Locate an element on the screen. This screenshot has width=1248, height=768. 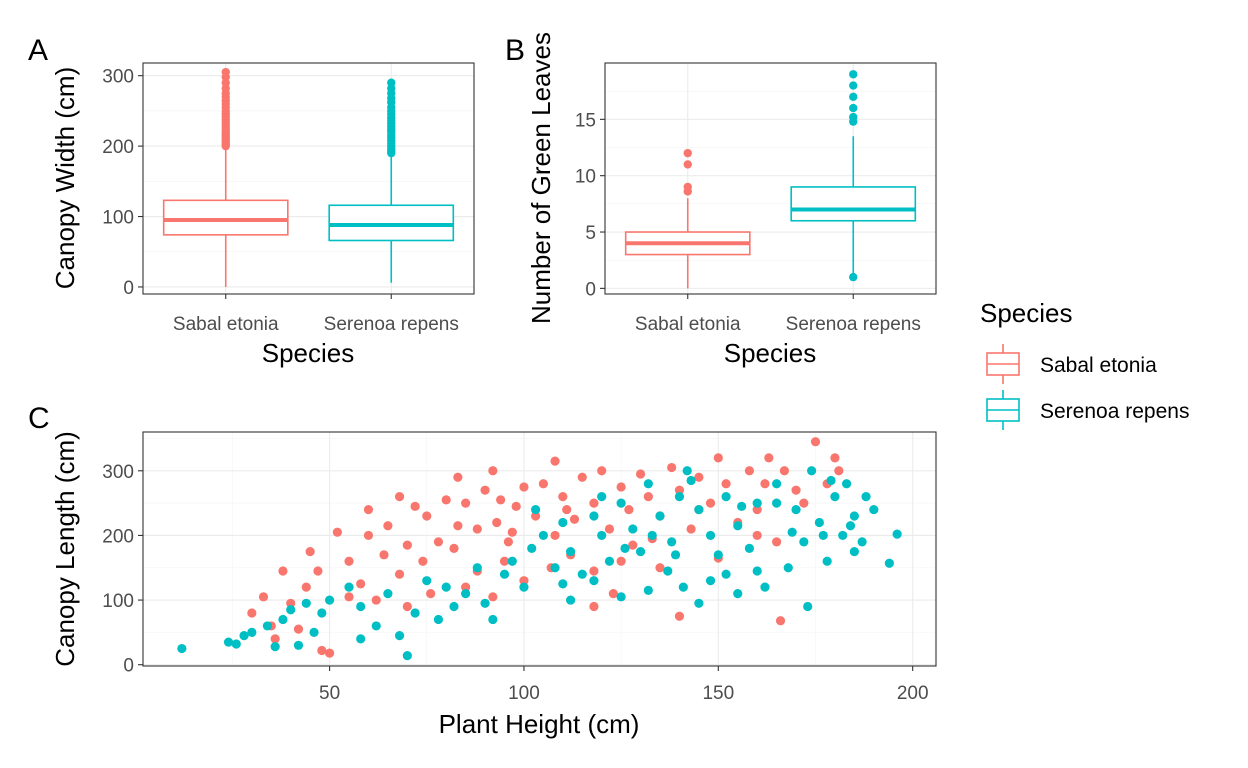
legend-label-serenoa-repens: Serenoa repens is located at coordinates (1114, 411).